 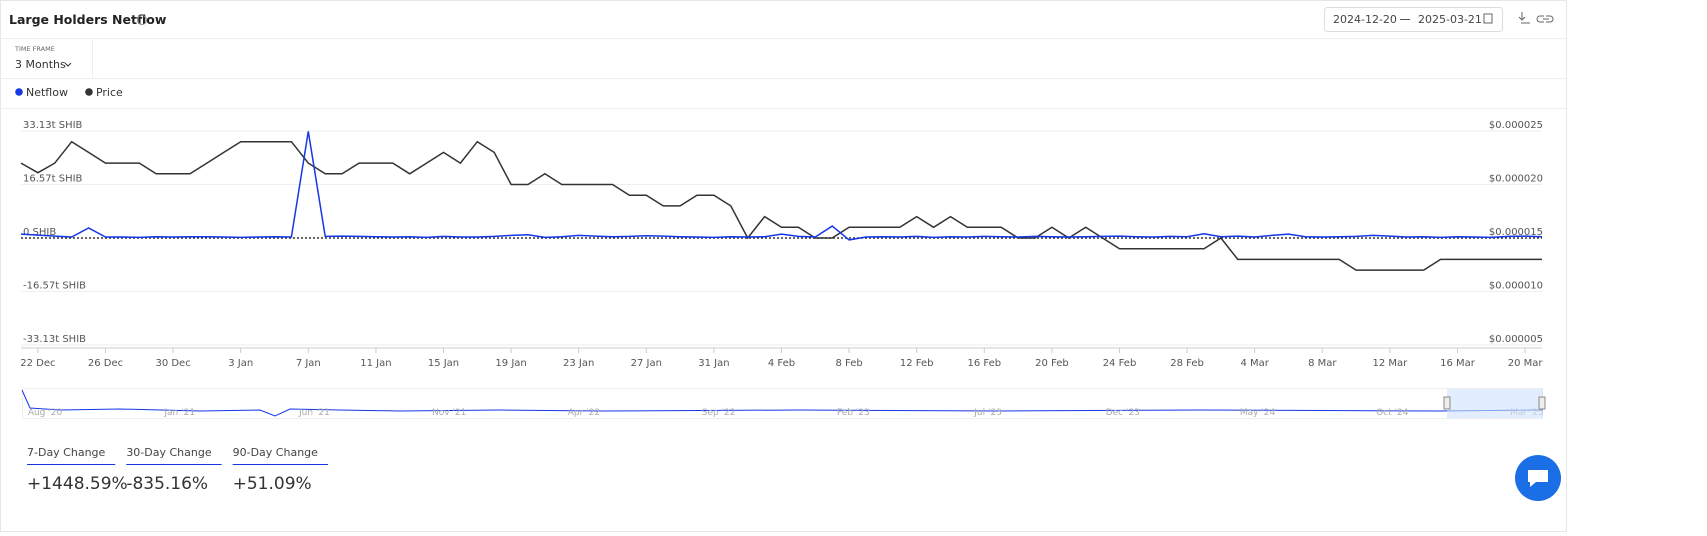 What do you see at coordinates (179, 413) in the screenshot?
I see `navigator-label: Jan '21` at bounding box center [179, 413].